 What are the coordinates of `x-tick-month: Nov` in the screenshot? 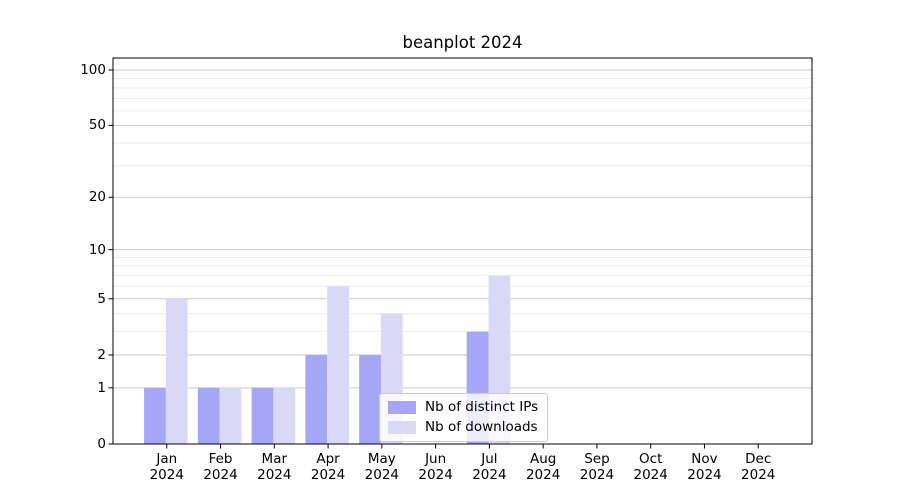 It's located at (704, 459).